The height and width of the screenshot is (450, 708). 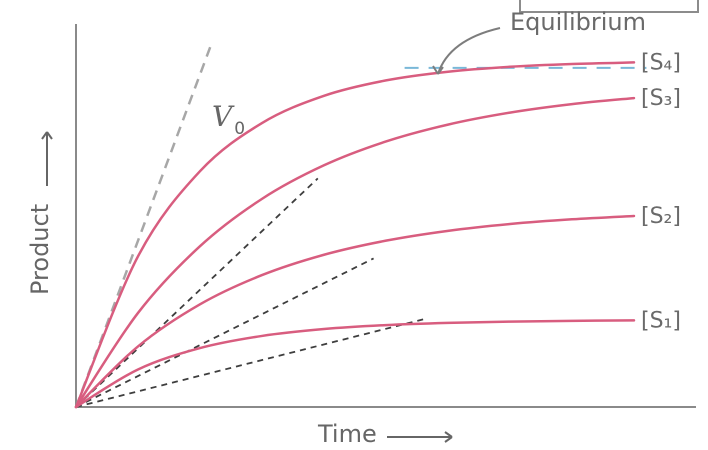 I want to click on equilibrium-pointer-arrowhead, so click(x=438, y=70).